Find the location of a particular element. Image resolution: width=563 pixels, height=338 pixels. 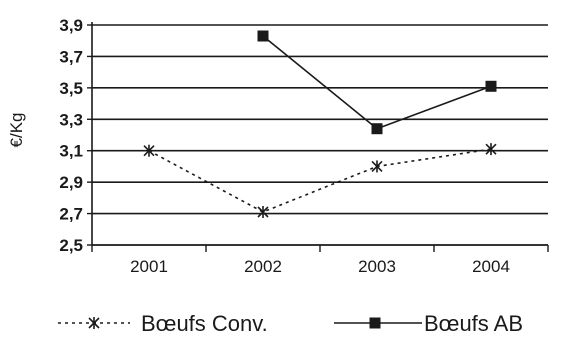

series-boeufs-ab is located at coordinates (377, 82).